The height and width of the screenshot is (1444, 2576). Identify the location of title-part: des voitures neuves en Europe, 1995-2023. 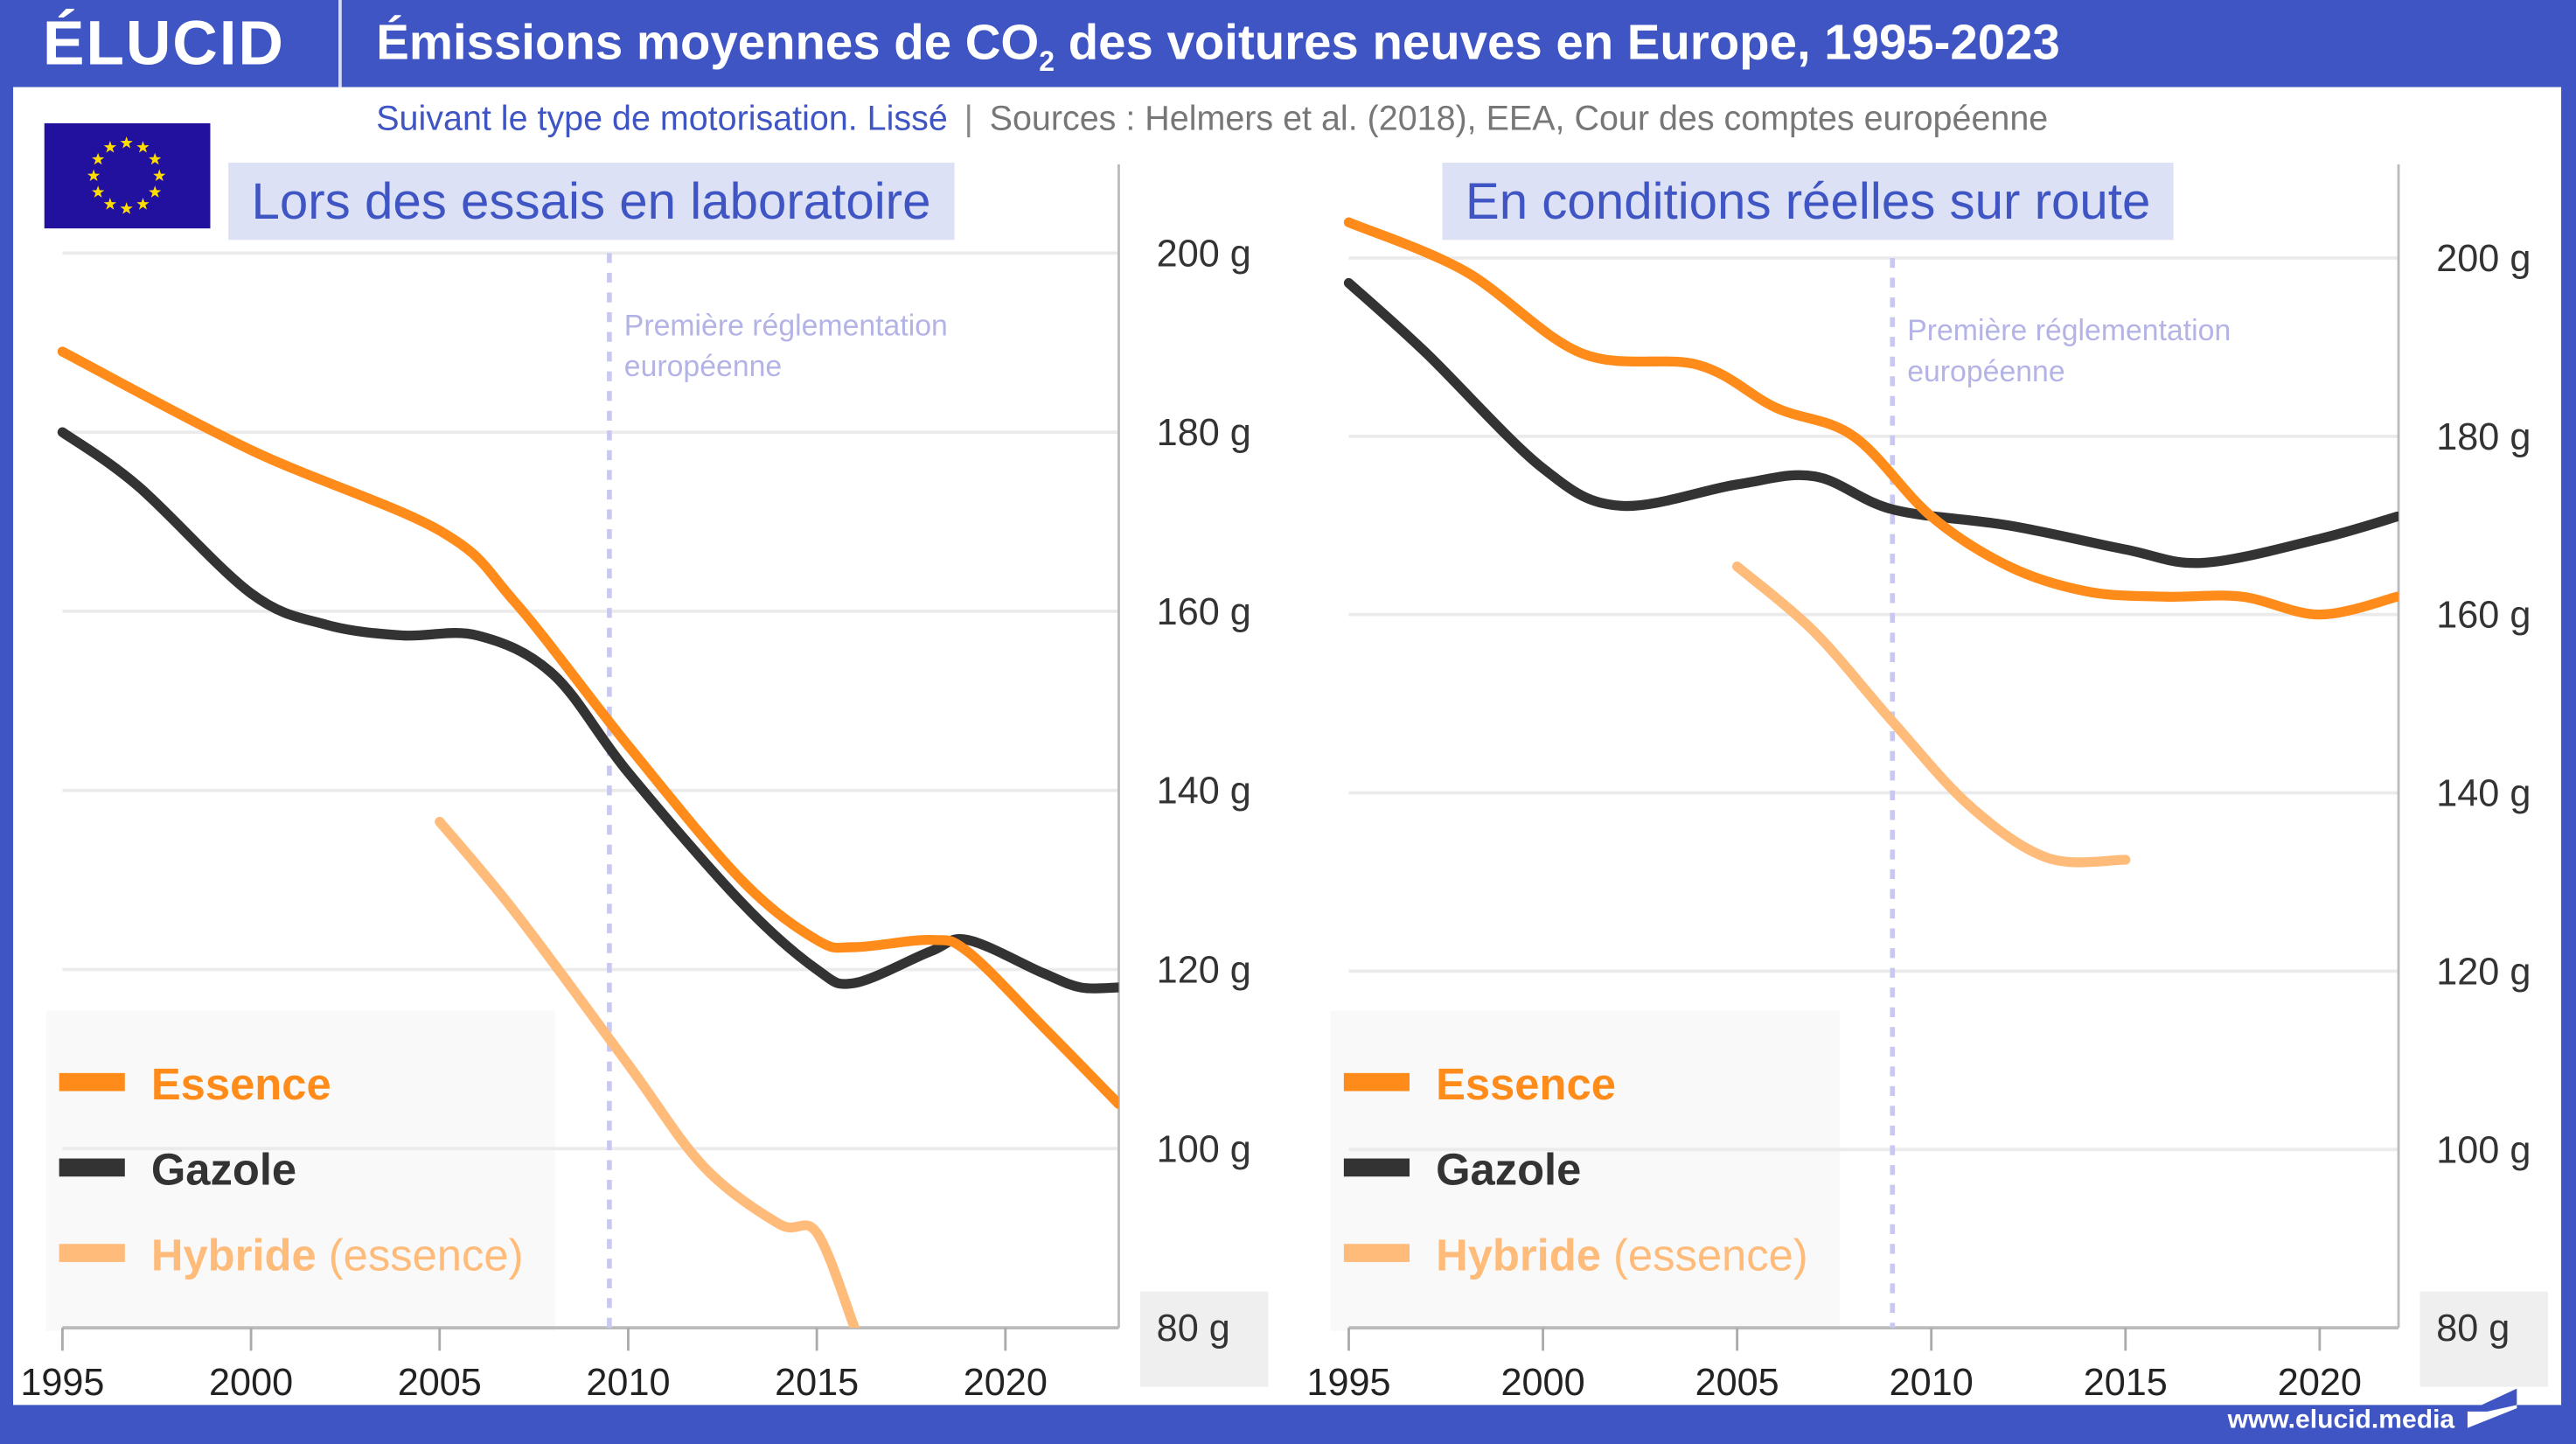
(1557, 44).